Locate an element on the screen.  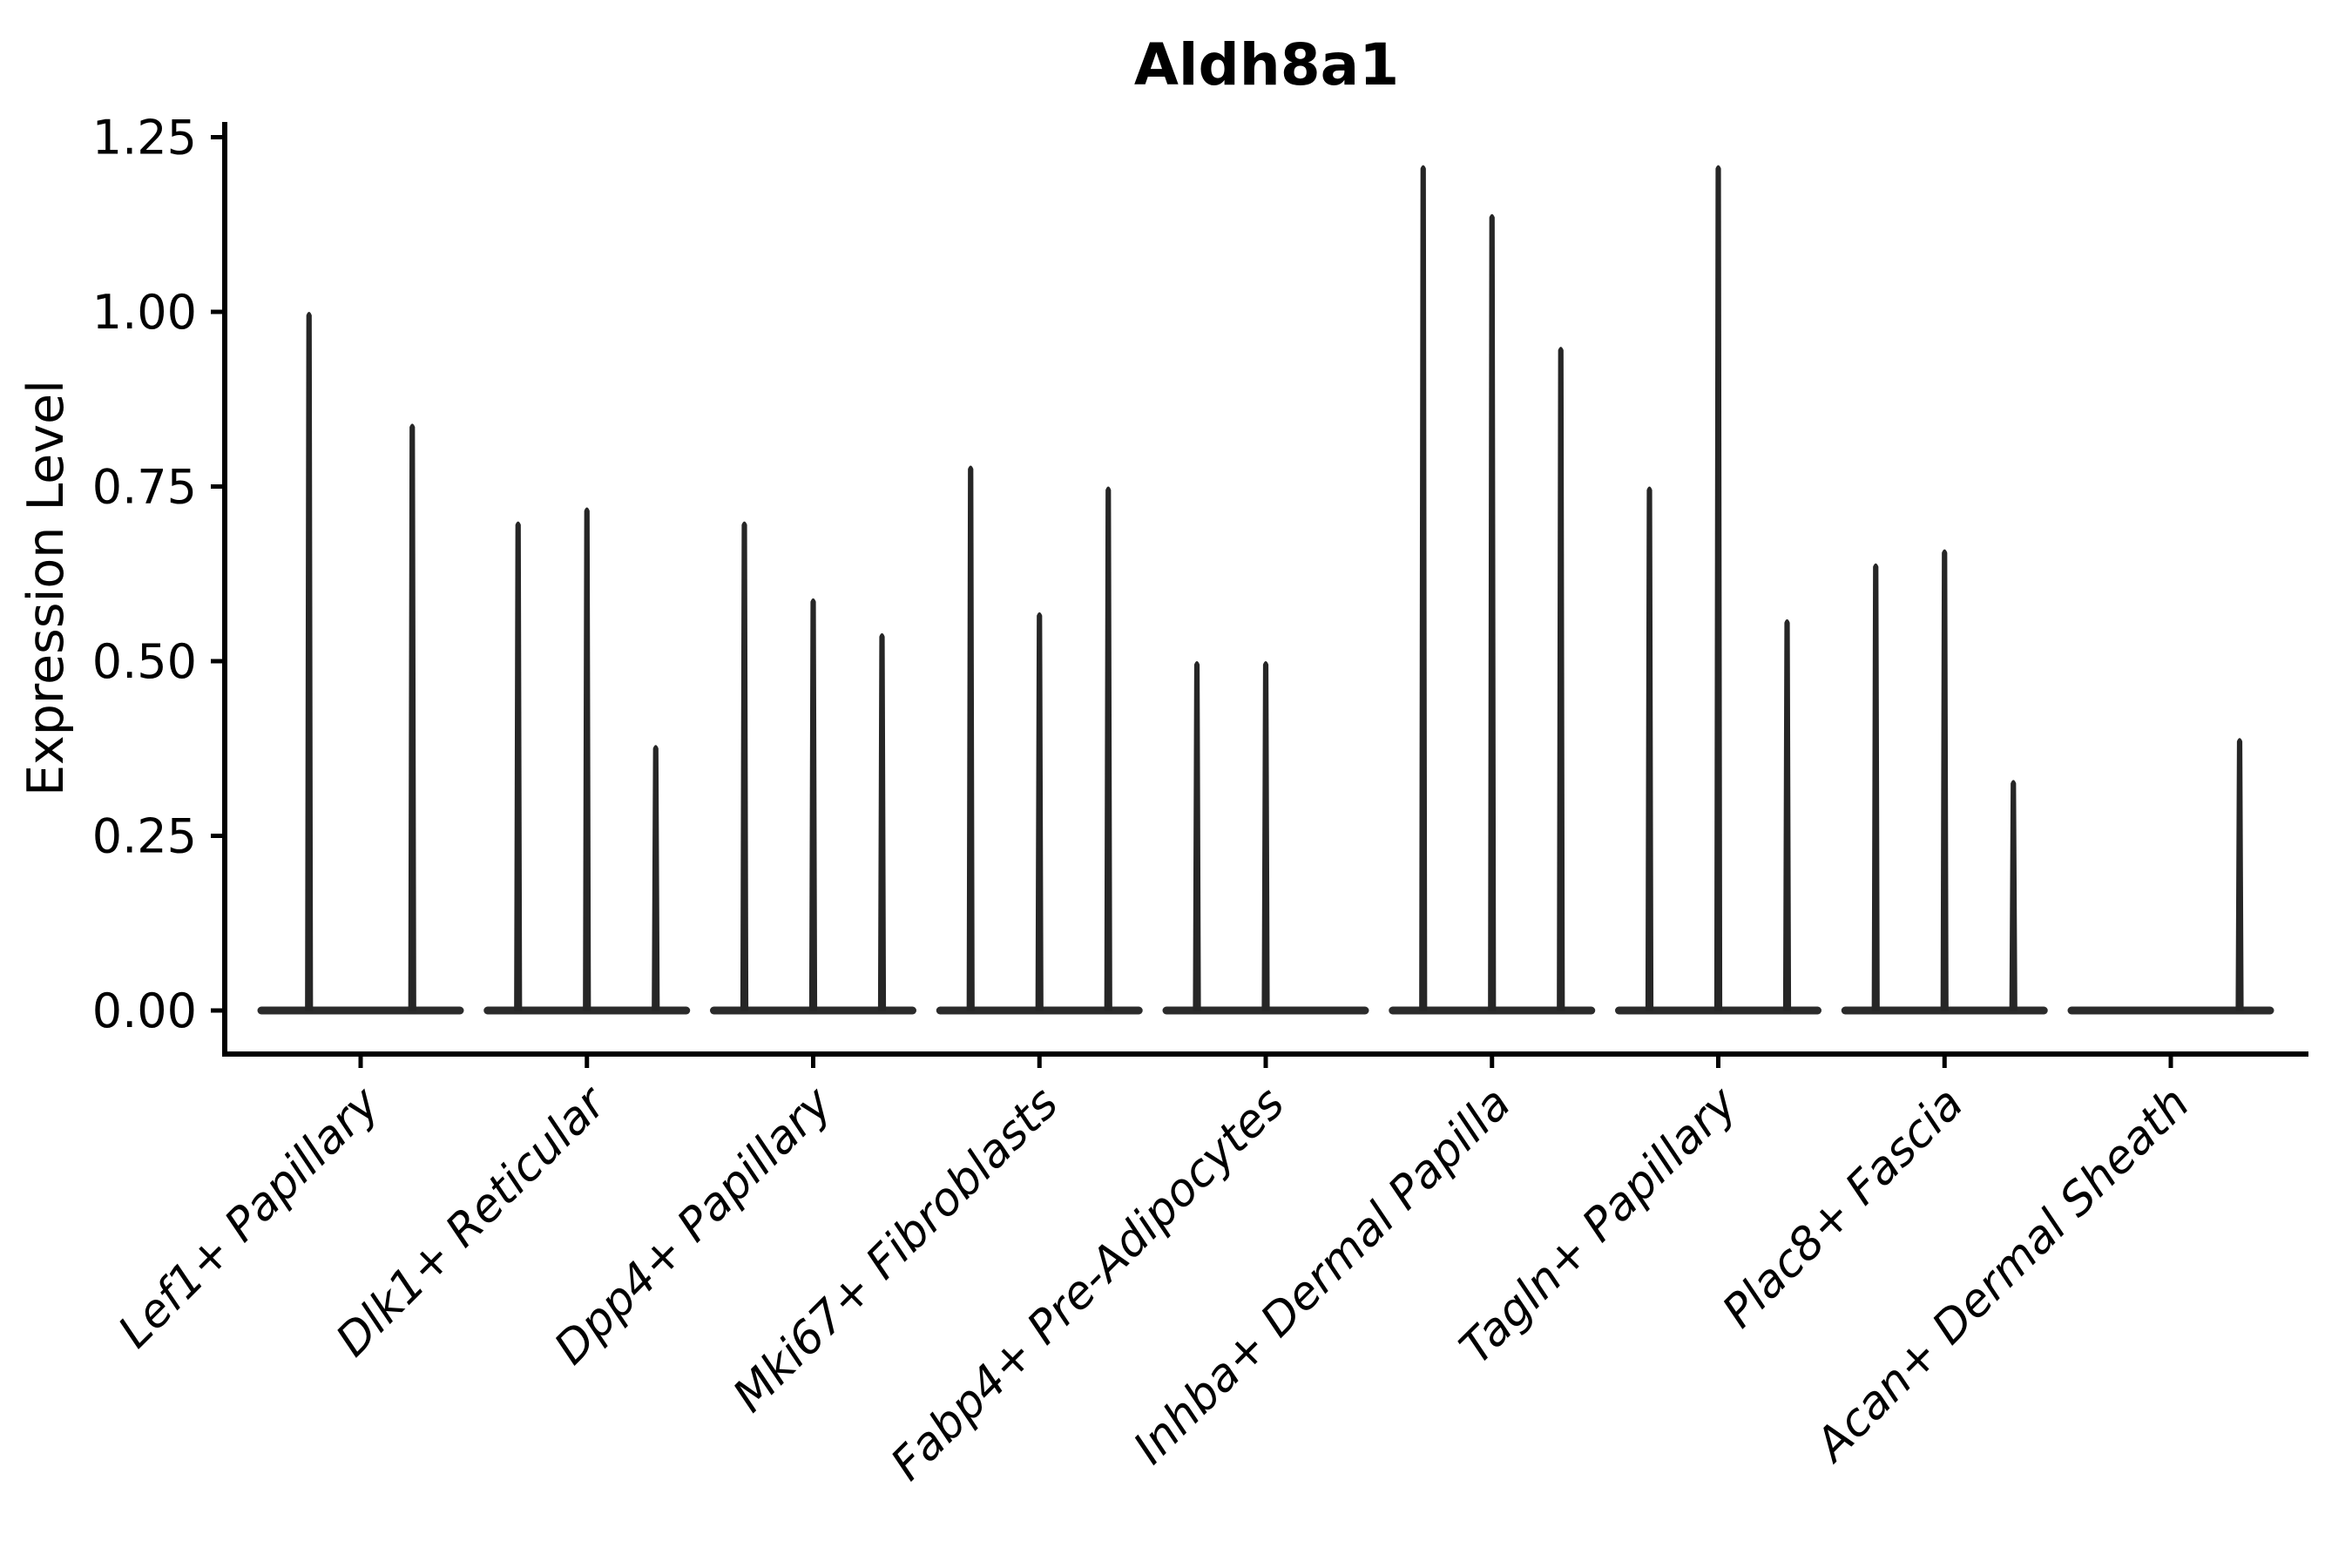
x-category-label: Fabp4+ Pre-Adipocytes is located at coordinates (1088, 1284).